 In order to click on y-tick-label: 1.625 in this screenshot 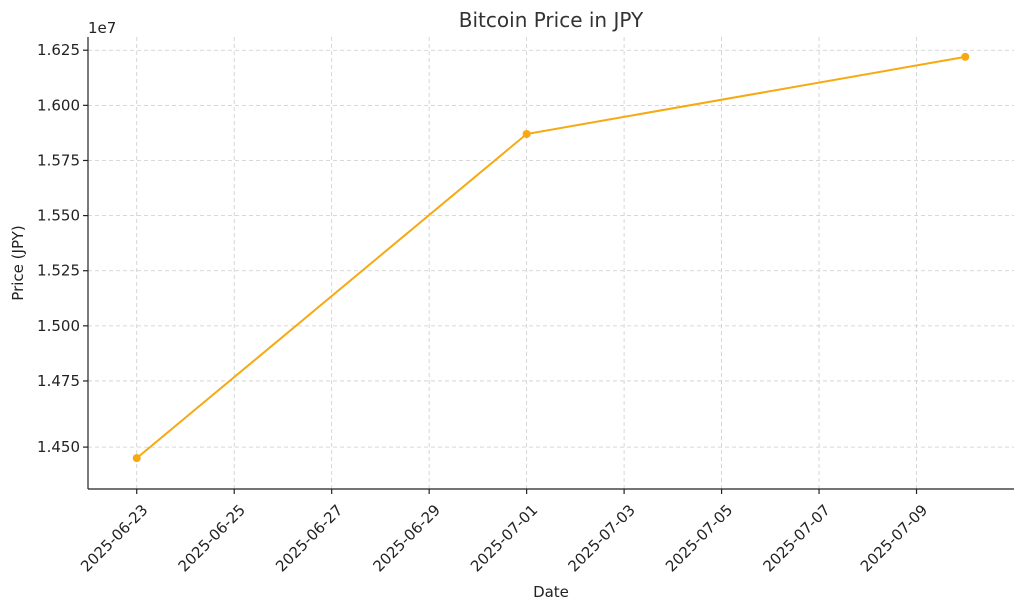, I will do `click(58, 50)`.